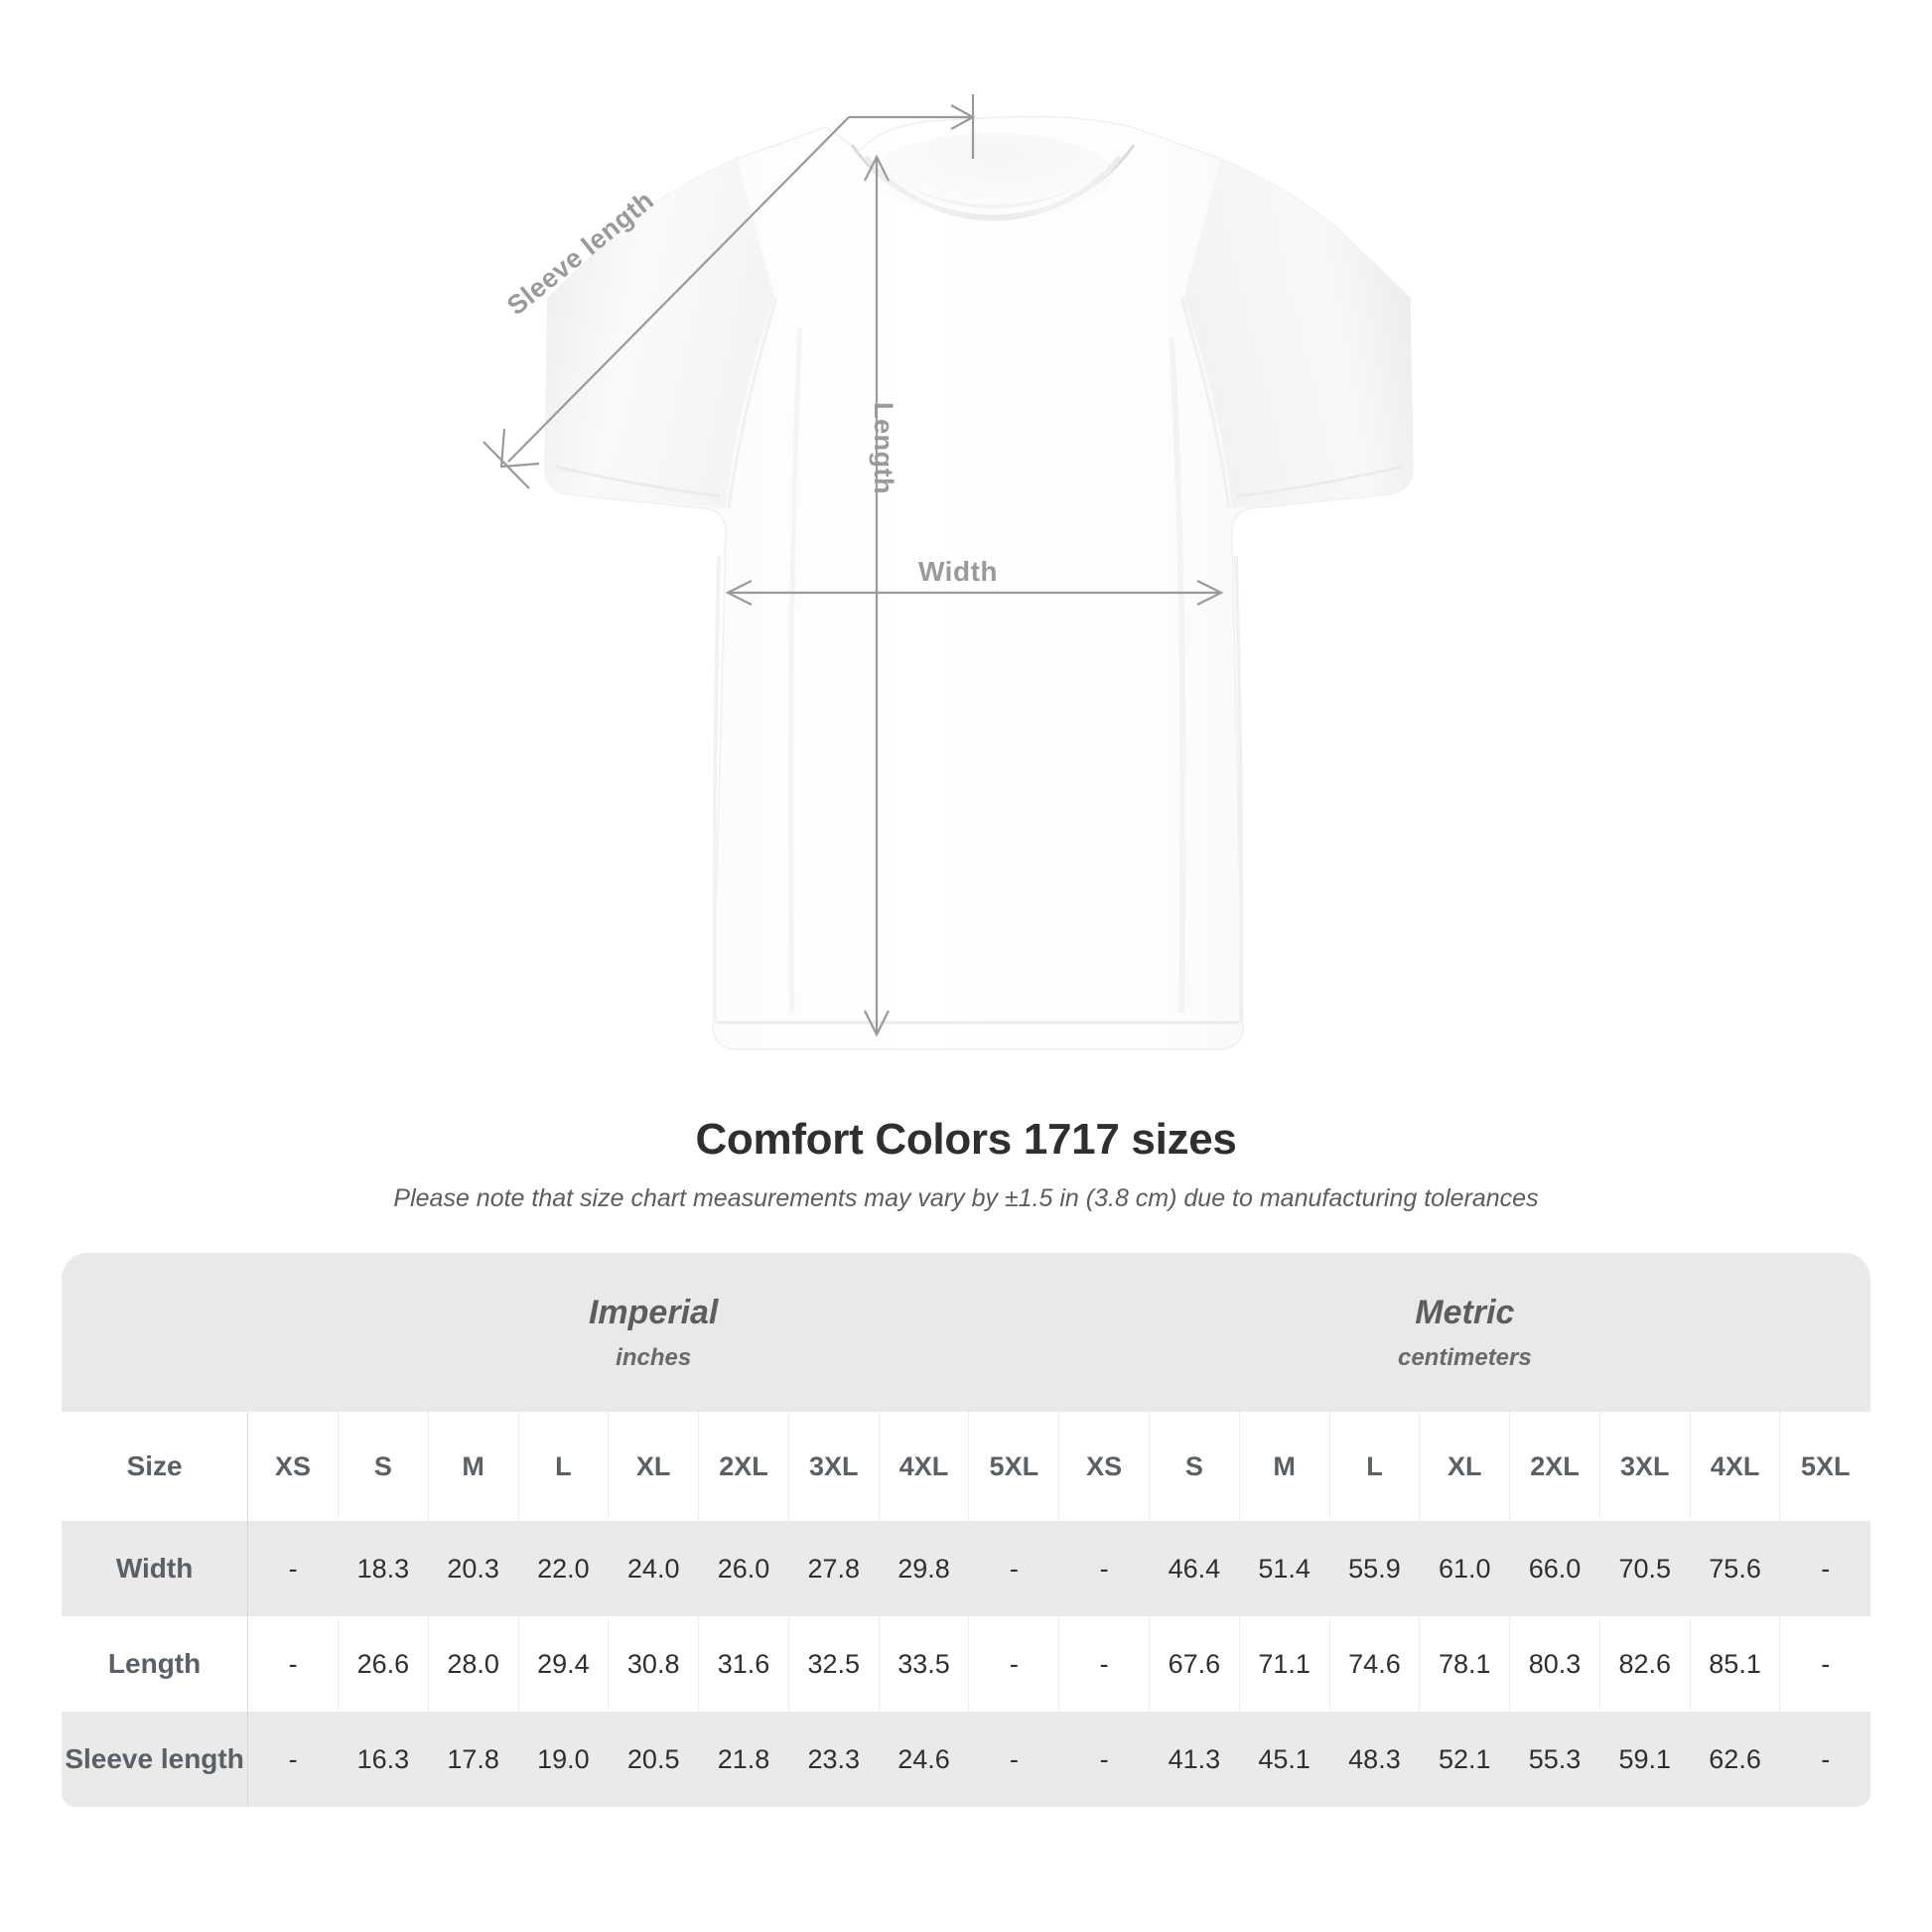 This screenshot has width=1932, height=1932. Describe the element at coordinates (834, 1759) in the screenshot. I see `cell-sleeve-imperial-3xl: 23.3` at that location.